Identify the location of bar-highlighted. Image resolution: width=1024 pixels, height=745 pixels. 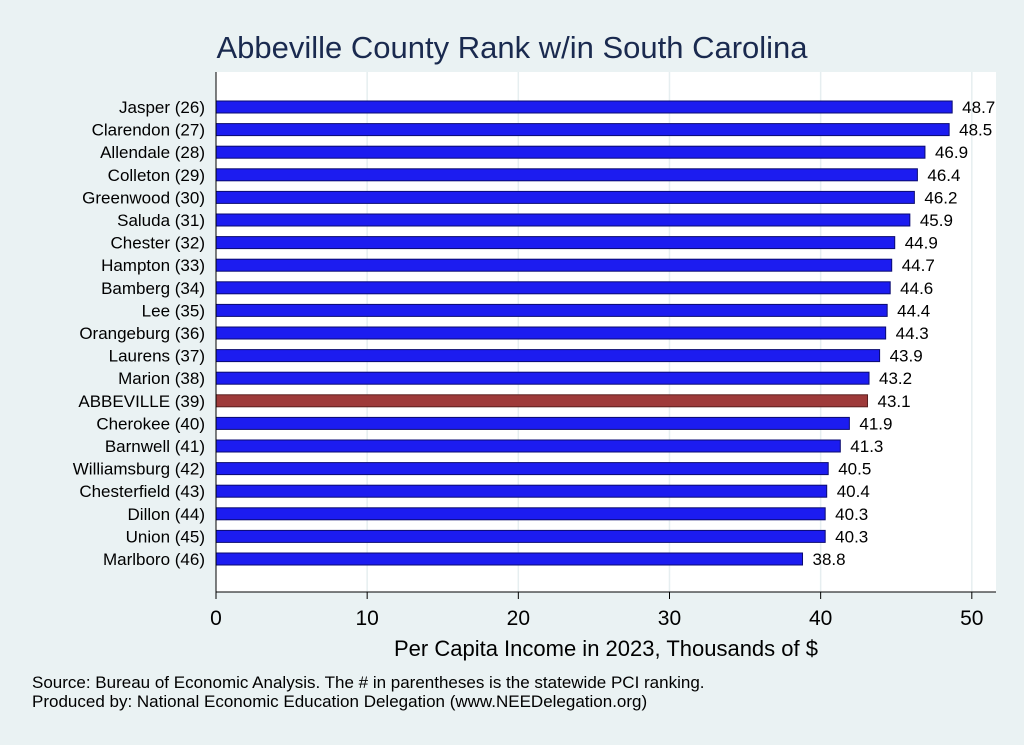
(542, 401).